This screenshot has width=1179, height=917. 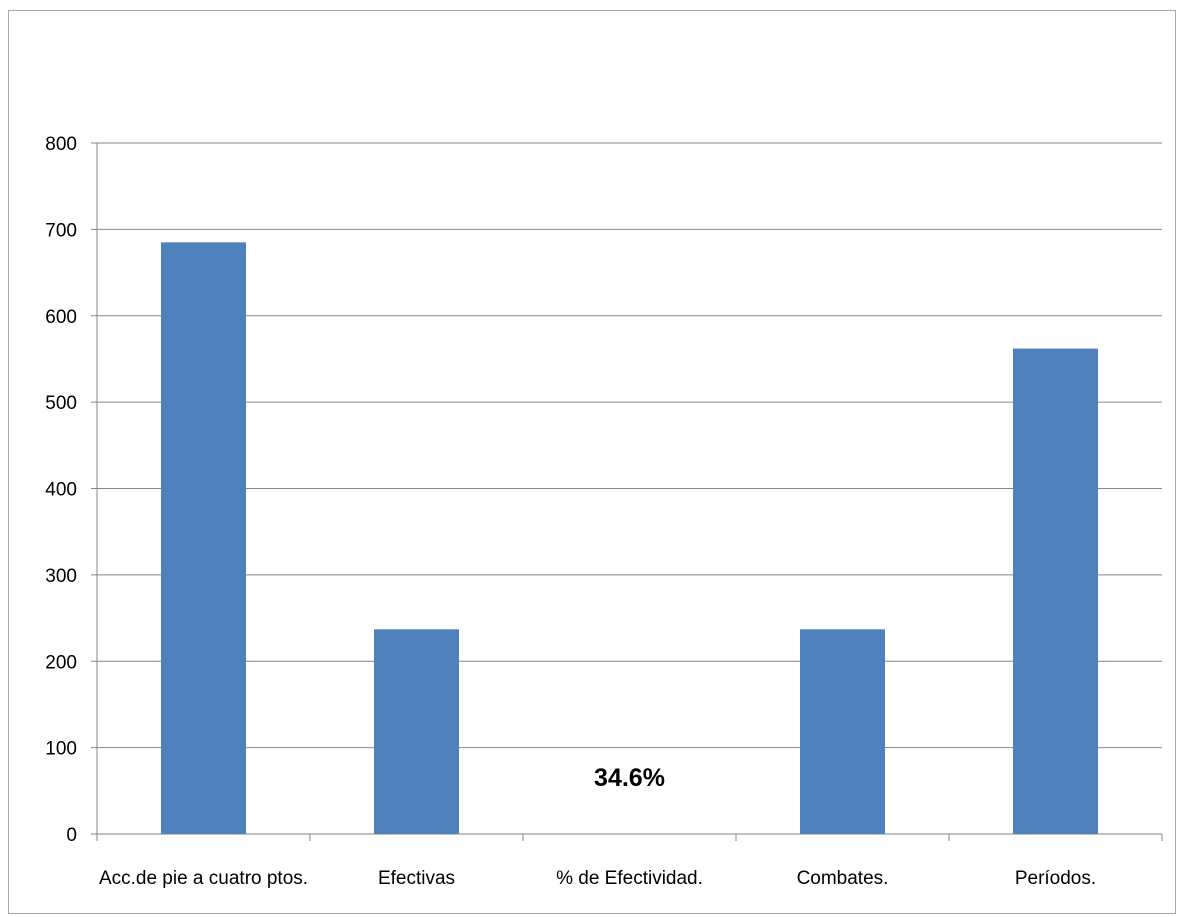 What do you see at coordinates (61, 662) in the screenshot?
I see `y-tick-label: 200` at bounding box center [61, 662].